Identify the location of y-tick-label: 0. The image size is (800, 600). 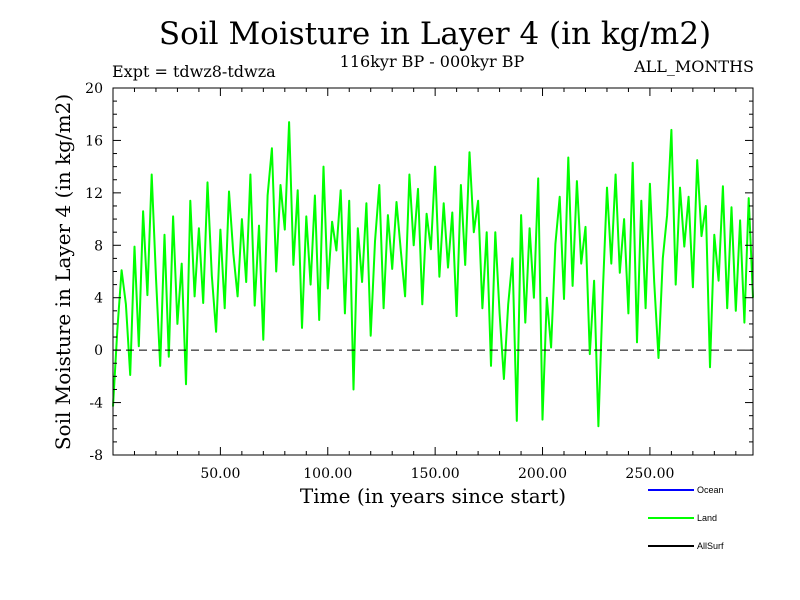
(98, 351).